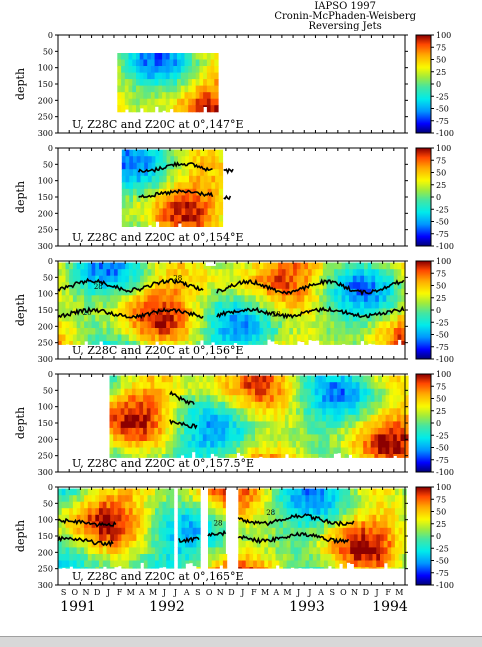 This screenshot has height=647, width=482. Describe the element at coordinates (158, 576) in the screenshot. I see `panel-label: U, Z28C and Z20C at 0°,165°E` at that location.